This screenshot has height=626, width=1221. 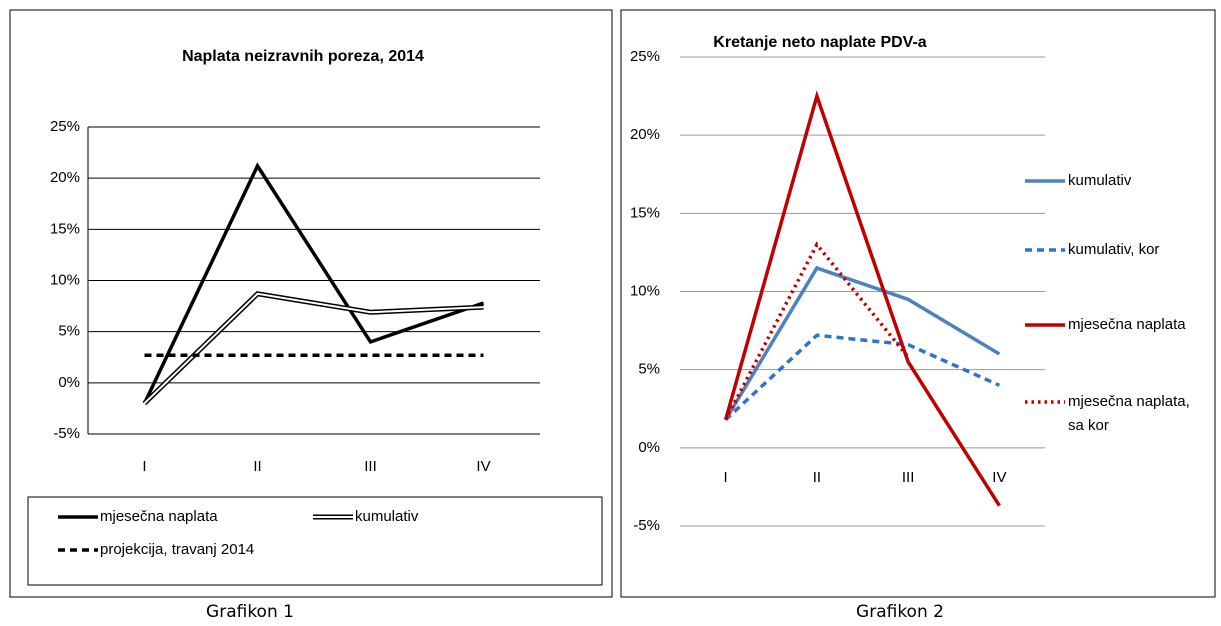 I want to click on chart-title: Naplata neizravnih poreza, 2014, so click(x=303, y=56).